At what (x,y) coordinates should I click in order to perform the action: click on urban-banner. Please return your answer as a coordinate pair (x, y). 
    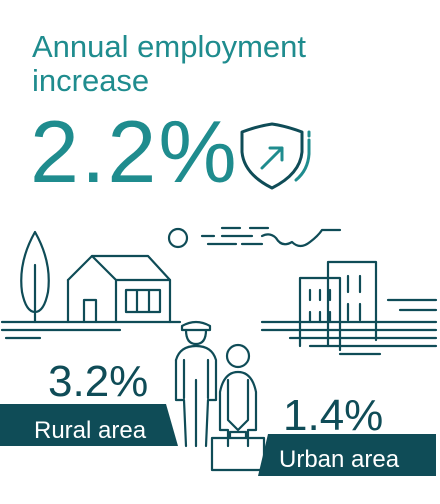
    Looking at the image, I should click on (347, 455).